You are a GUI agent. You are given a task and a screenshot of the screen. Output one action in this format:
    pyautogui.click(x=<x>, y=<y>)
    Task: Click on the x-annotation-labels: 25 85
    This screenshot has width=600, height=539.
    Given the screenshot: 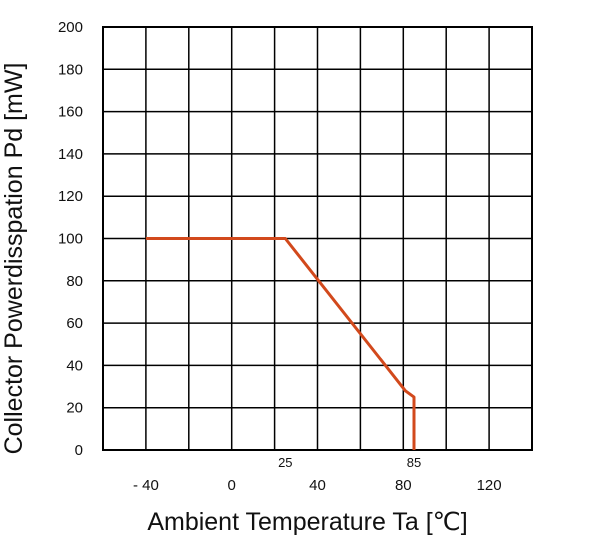 What is the action you would take?
    pyautogui.click(x=349, y=462)
    